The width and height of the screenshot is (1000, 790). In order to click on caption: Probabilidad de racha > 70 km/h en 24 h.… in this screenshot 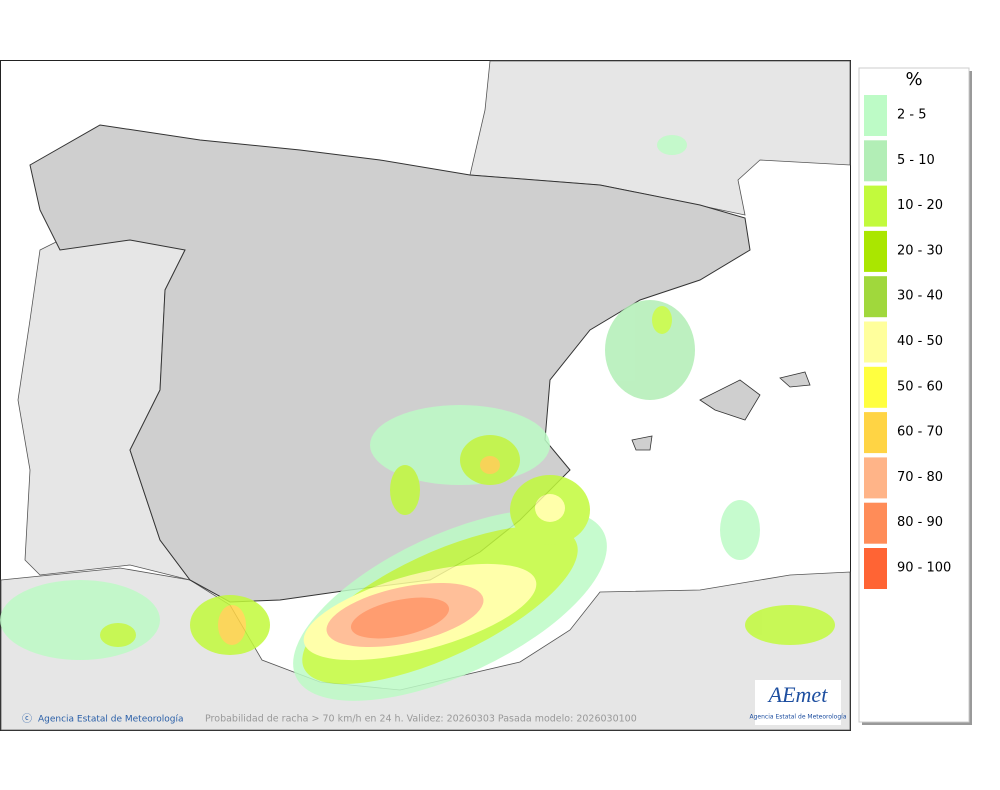, I will do `click(421, 719)`.